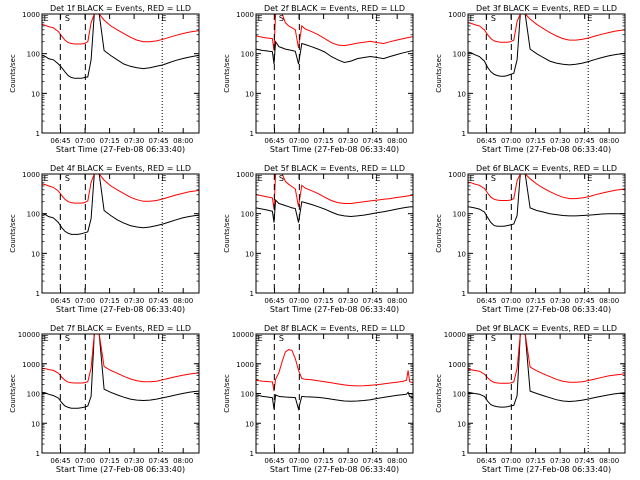 The height and width of the screenshot is (480, 640). Describe the element at coordinates (546, 168) in the screenshot. I see `panel-title: Det 6f BLACK = Events, RED = LLD` at that location.